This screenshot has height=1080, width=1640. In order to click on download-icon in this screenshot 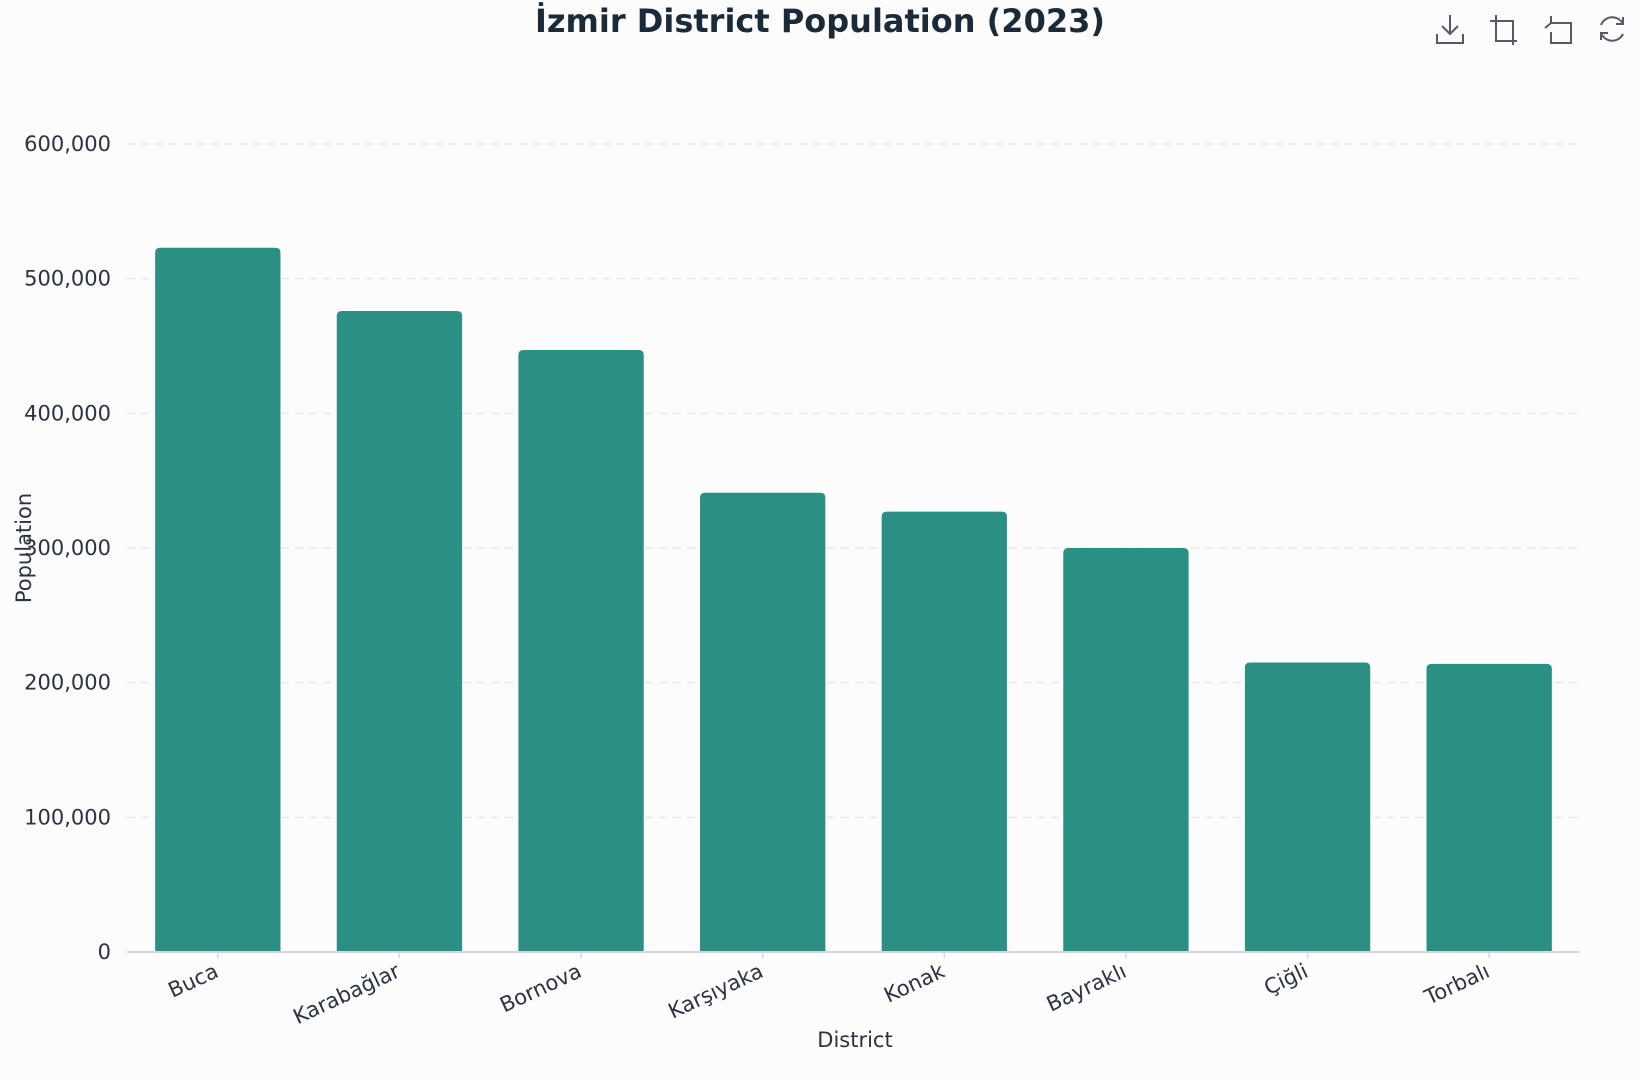, I will do `click(1450, 29)`.